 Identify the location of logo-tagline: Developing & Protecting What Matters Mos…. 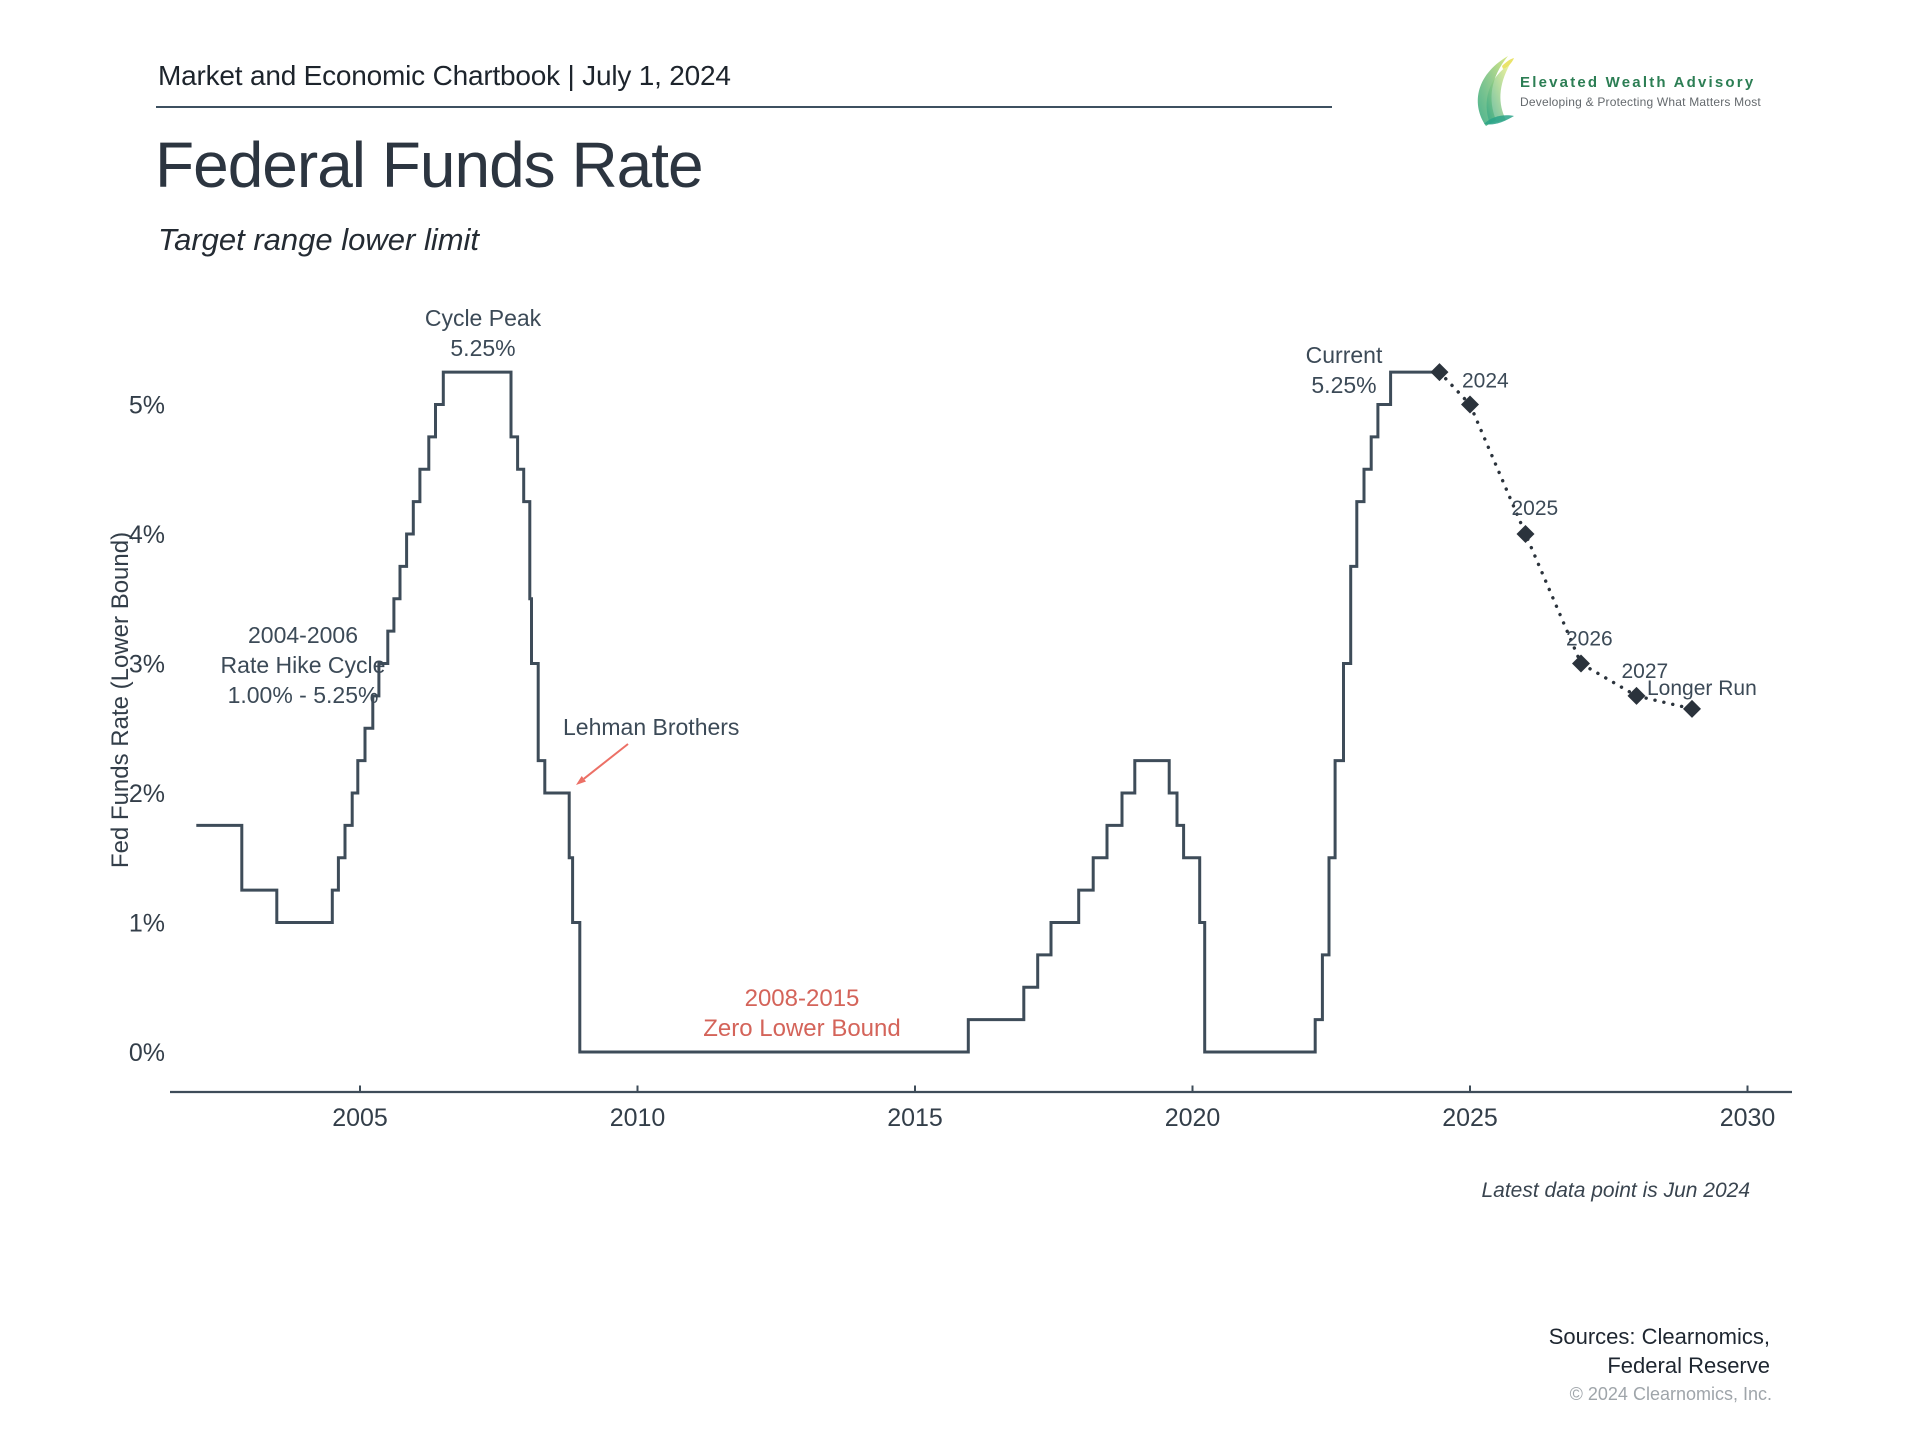
(1640, 102).